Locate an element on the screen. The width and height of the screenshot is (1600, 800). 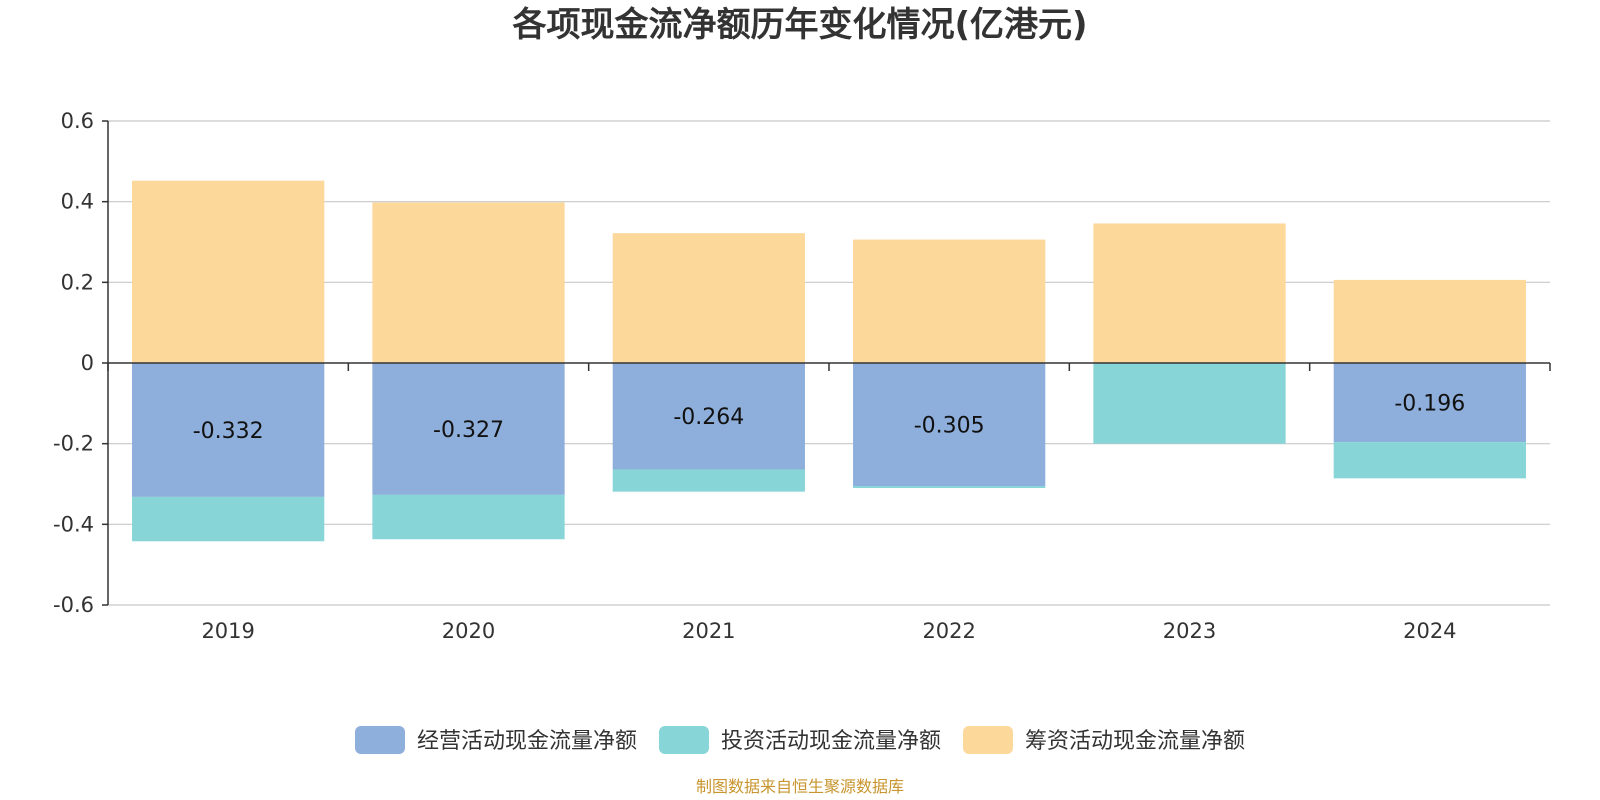
legend-item-financing: 筹资活动现金流量净额 is located at coordinates (1104, 740).